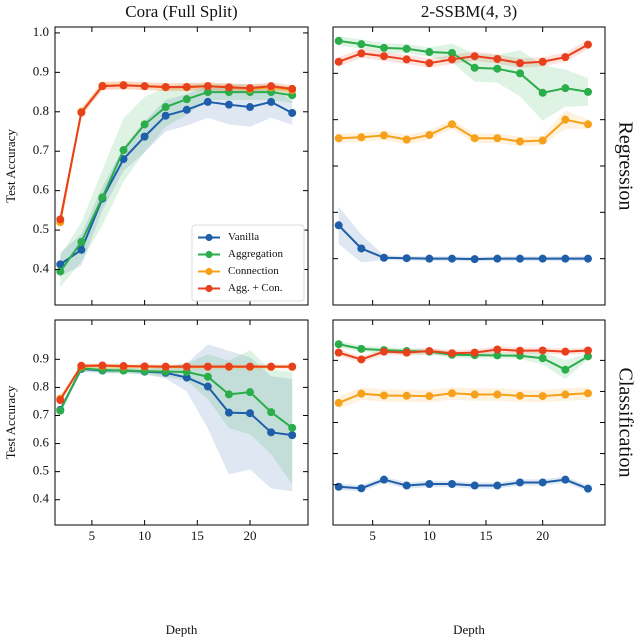 Image resolution: width=640 pixels, height=640 pixels. I want to click on plot-area, so click(463, 150).